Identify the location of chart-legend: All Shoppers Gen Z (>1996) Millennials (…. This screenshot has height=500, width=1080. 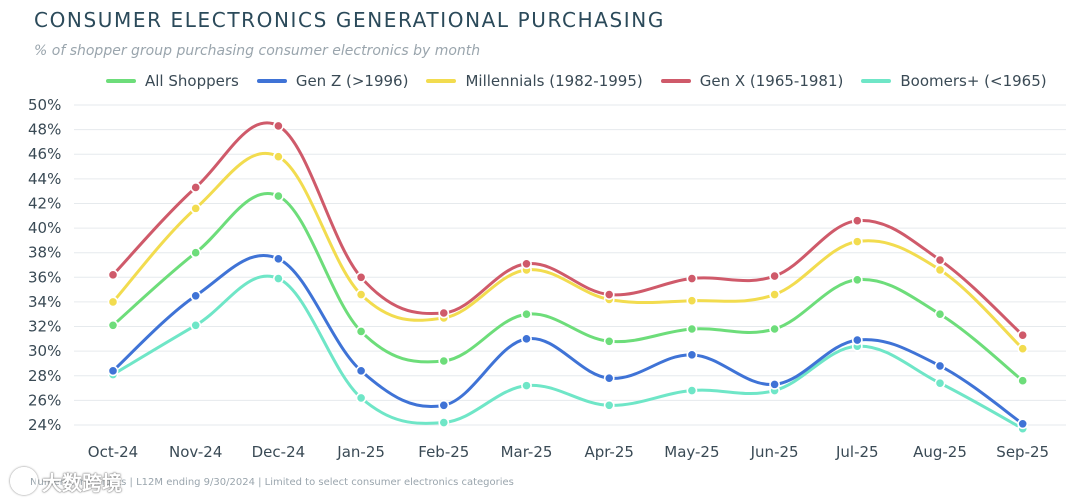
(585, 81).